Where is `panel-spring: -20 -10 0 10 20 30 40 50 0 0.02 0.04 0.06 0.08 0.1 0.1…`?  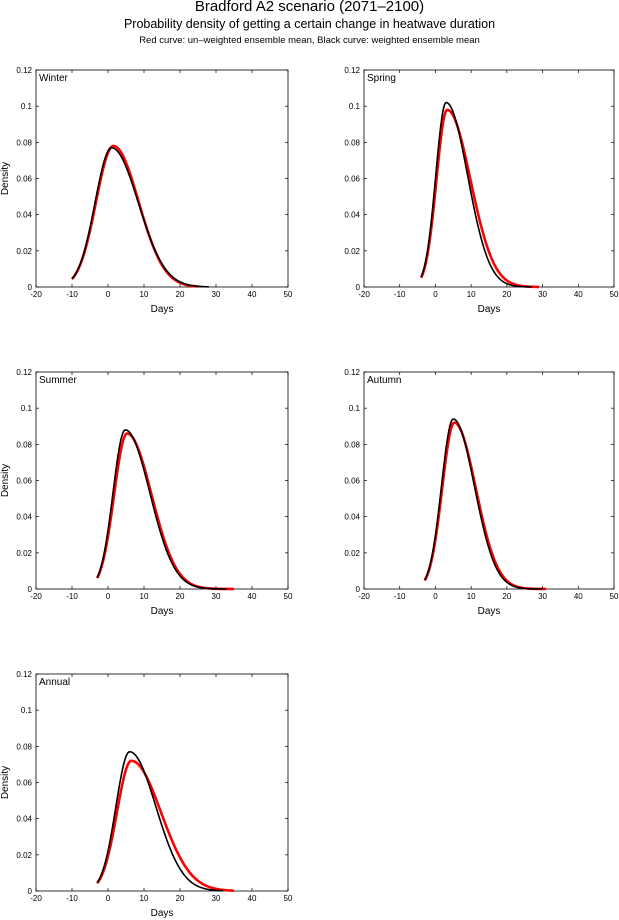
panel-spring: -20 -10 0 10 20 30 40 50 0 0.02 0.04 0.06 0.08 0.1 0.1… is located at coordinates (481, 190).